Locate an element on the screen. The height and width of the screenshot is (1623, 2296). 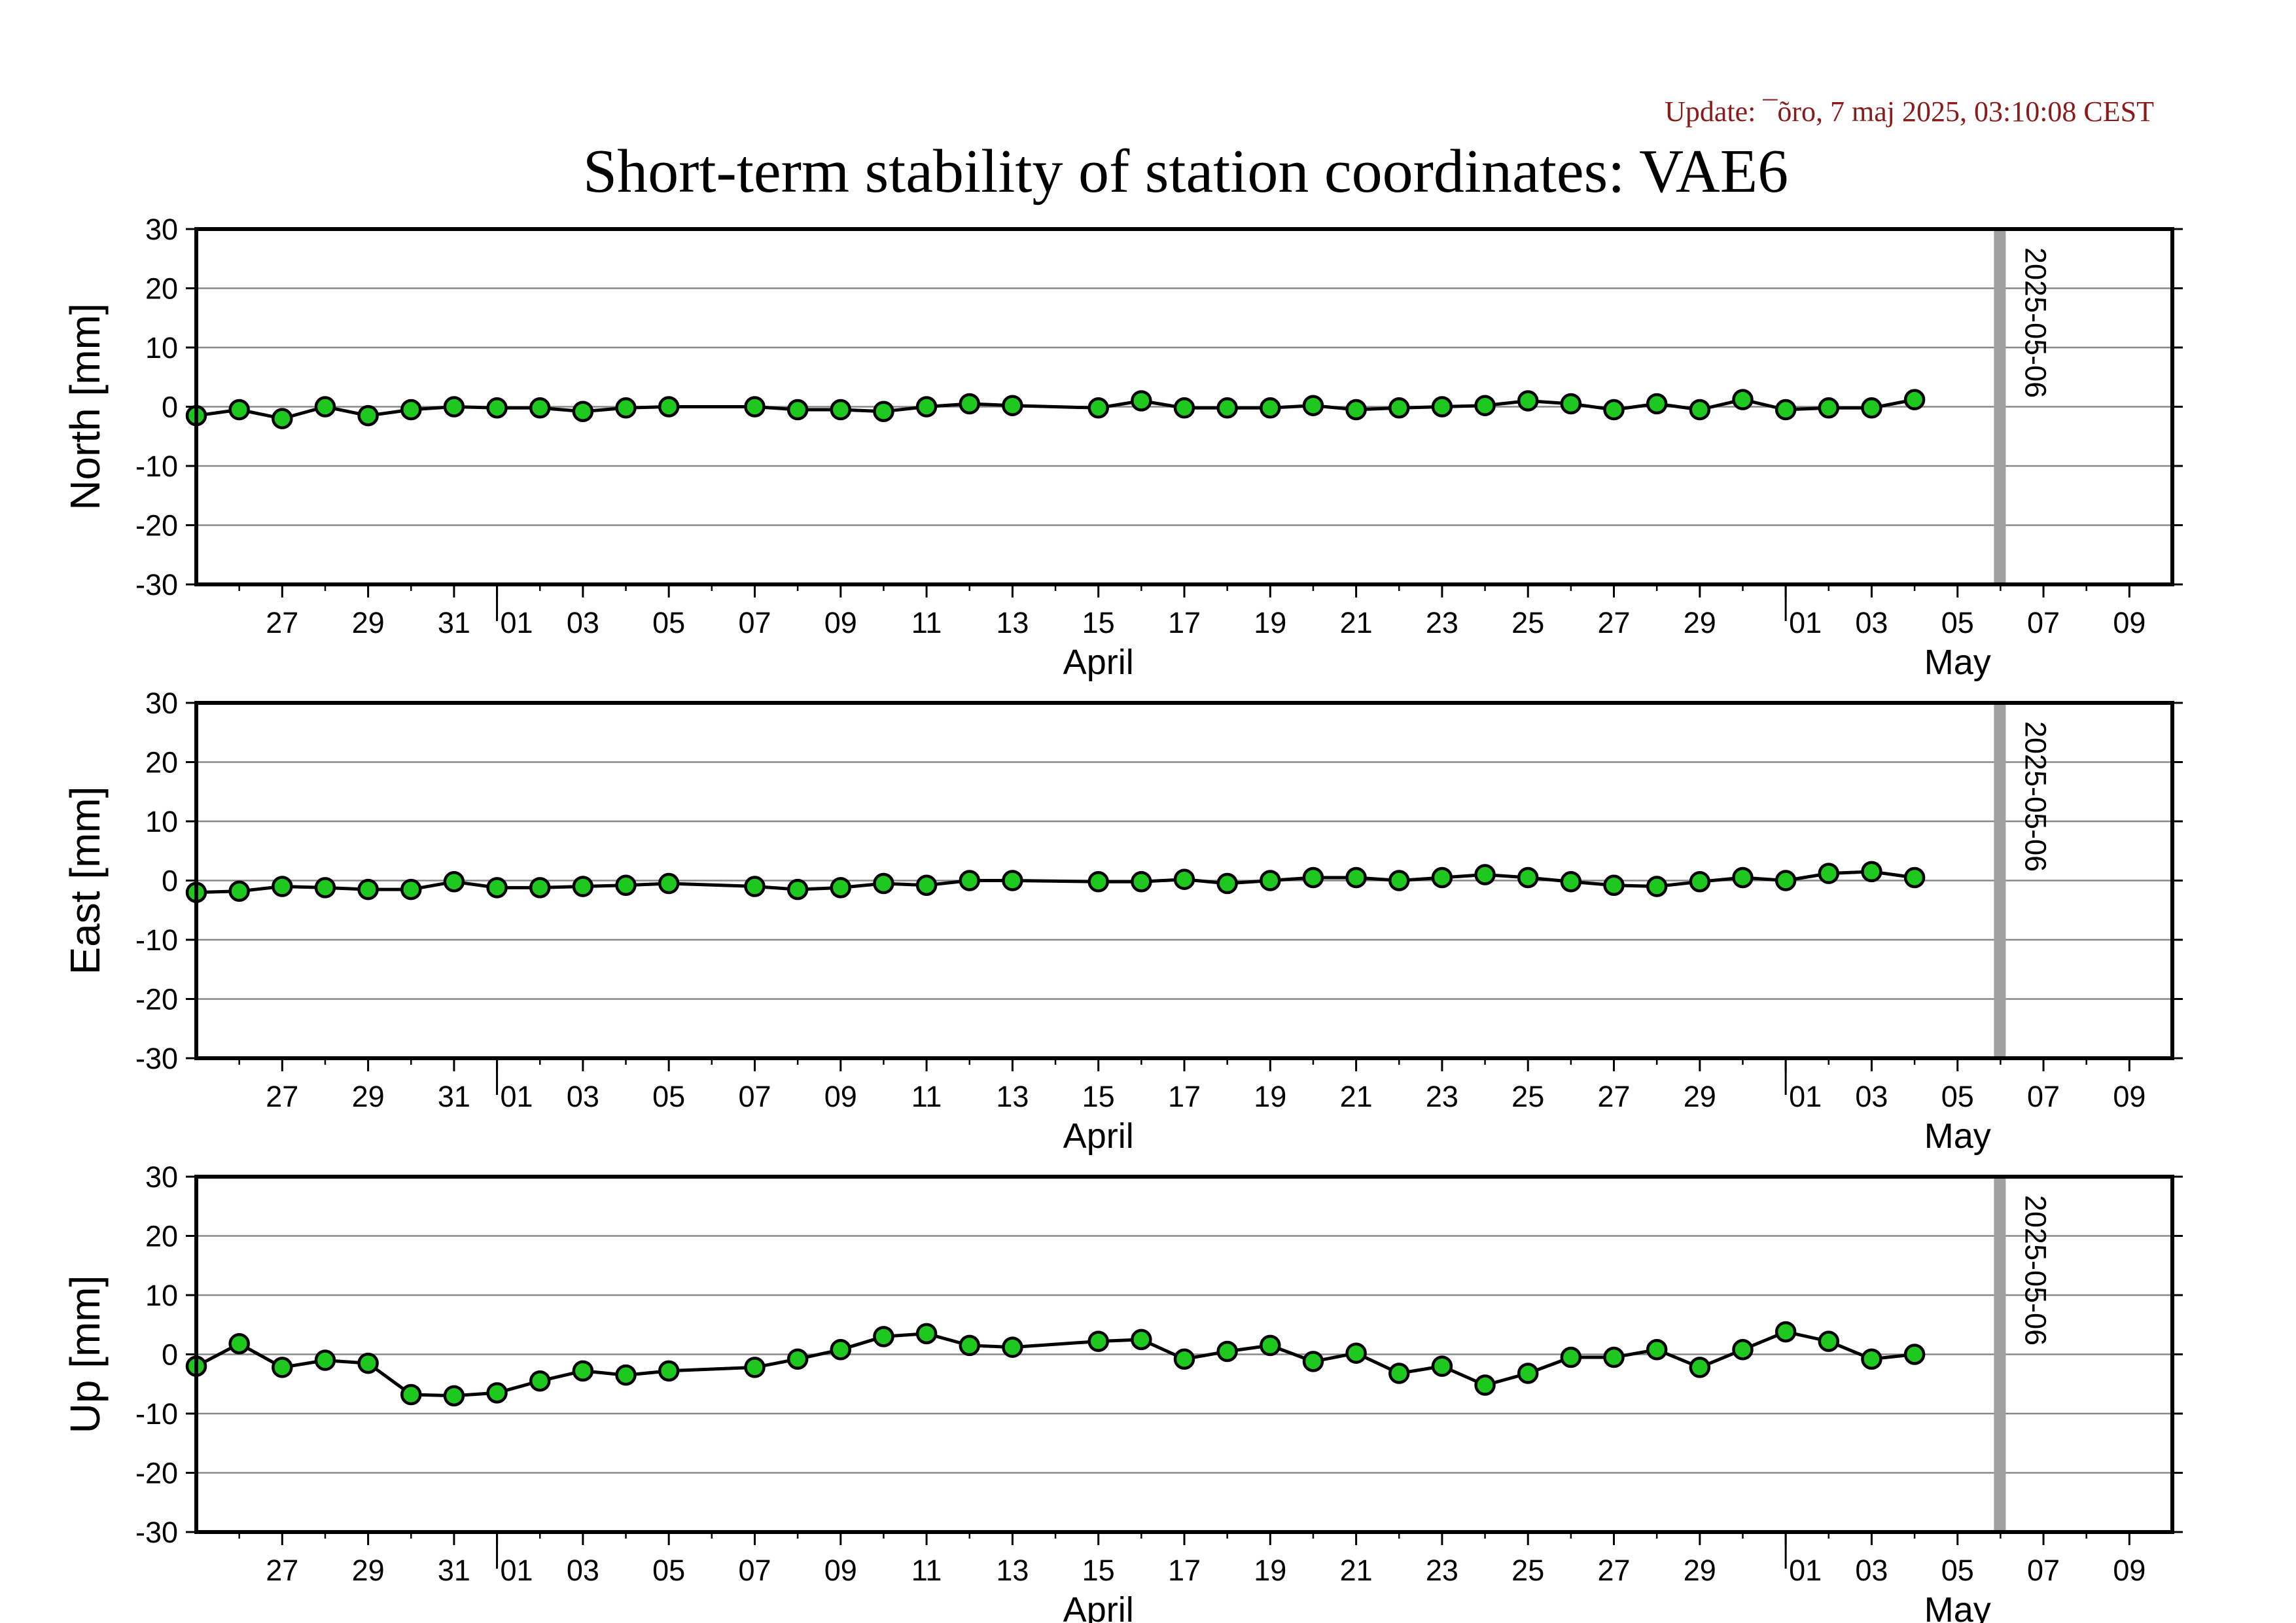
x-tick-label: 23 is located at coordinates (1442, 622).